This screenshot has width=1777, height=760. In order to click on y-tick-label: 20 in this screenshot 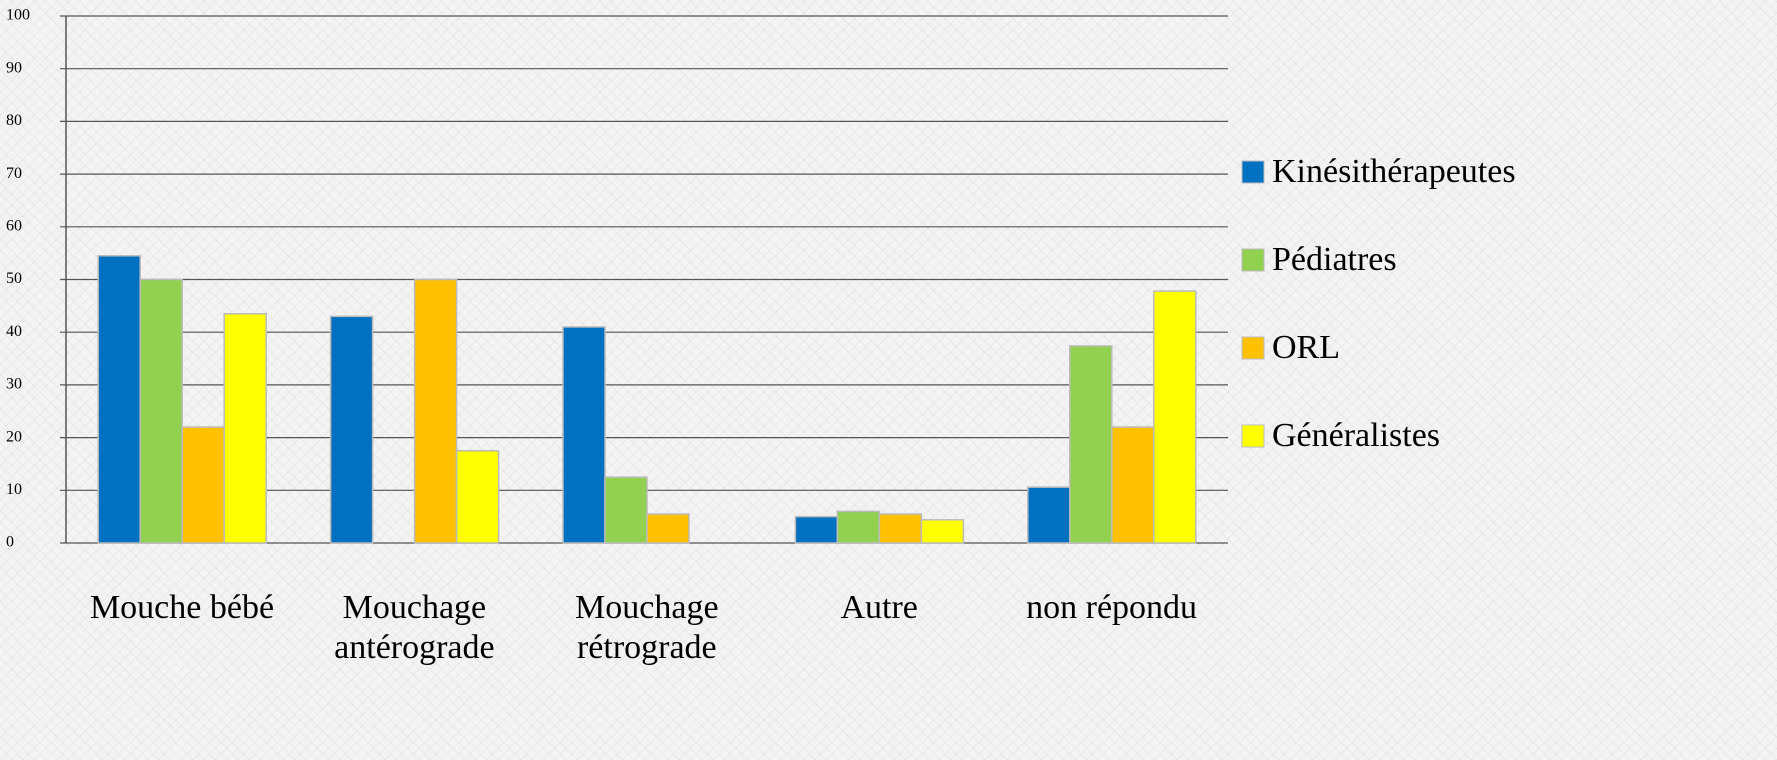, I will do `click(14, 436)`.